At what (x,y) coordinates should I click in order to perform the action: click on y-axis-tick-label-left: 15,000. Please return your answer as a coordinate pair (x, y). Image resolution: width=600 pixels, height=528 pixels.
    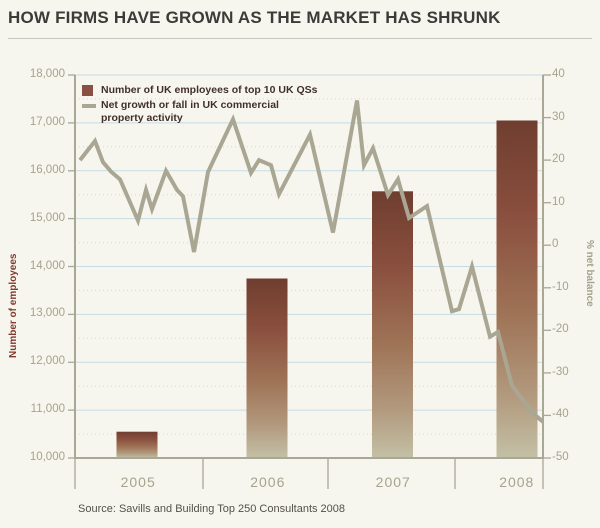
    Looking at the image, I should click on (47, 217).